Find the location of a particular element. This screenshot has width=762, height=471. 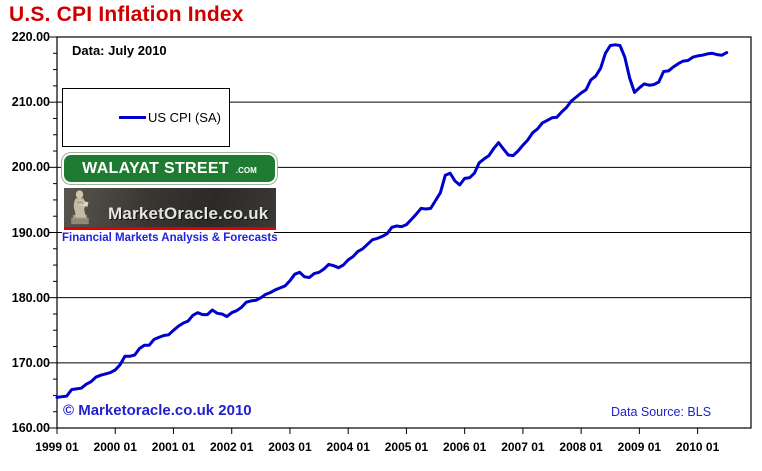

statue-icon is located at coordinates (80, 207).